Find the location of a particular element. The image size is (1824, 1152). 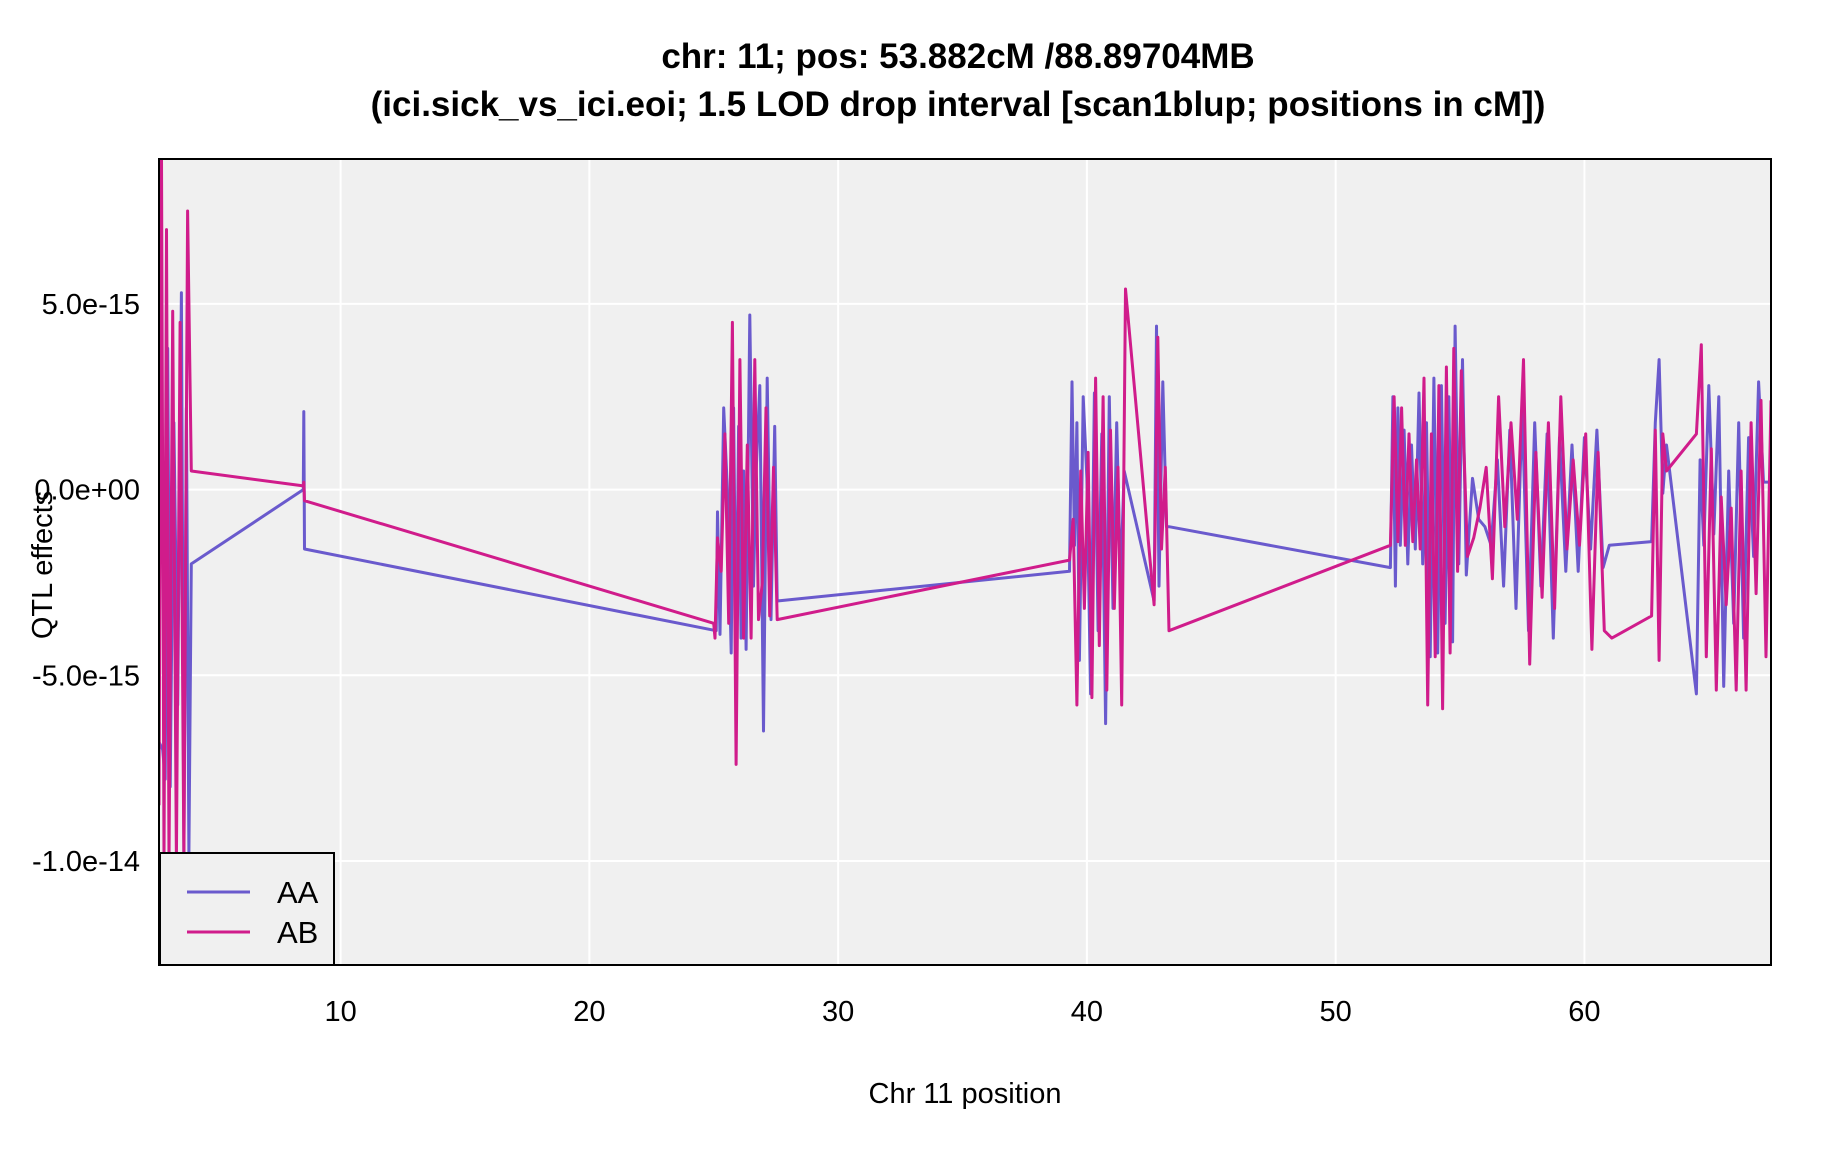

y-tick-label: -5.0e-15 is located at coordinates (86, 676).